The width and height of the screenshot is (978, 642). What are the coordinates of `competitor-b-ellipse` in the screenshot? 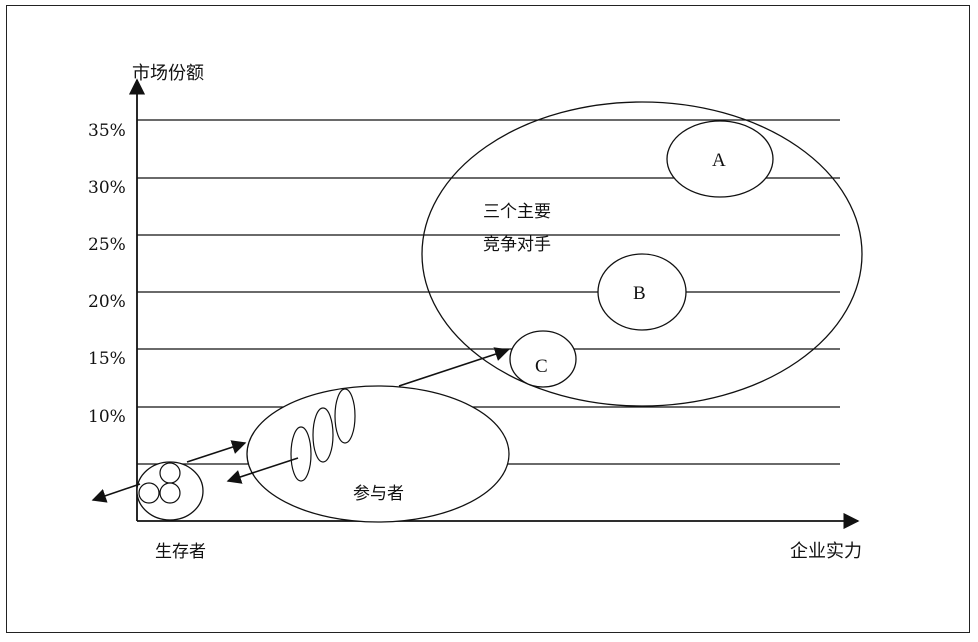 It's located at (642, 292).